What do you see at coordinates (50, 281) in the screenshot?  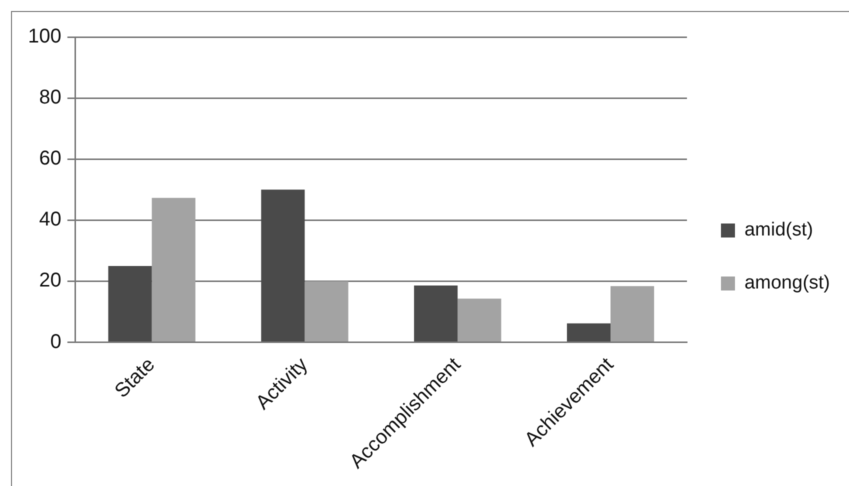 I see `y-tick-label: 20` at bounding box center [50, 281].